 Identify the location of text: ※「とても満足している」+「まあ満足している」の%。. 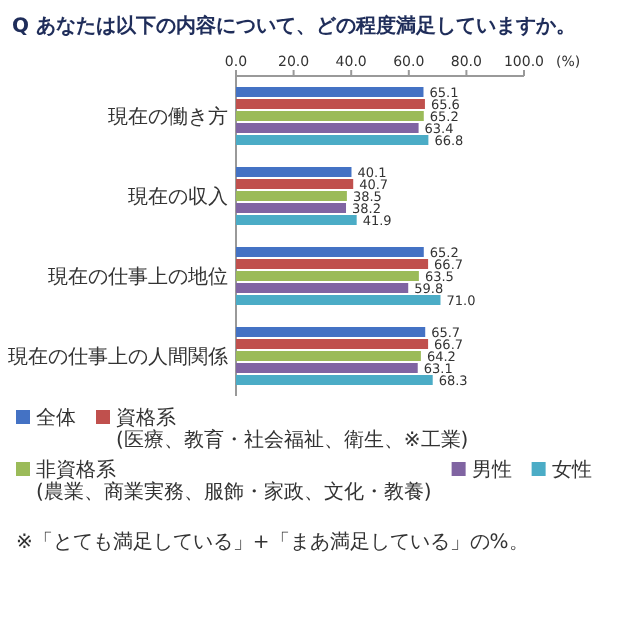
(272, 542).